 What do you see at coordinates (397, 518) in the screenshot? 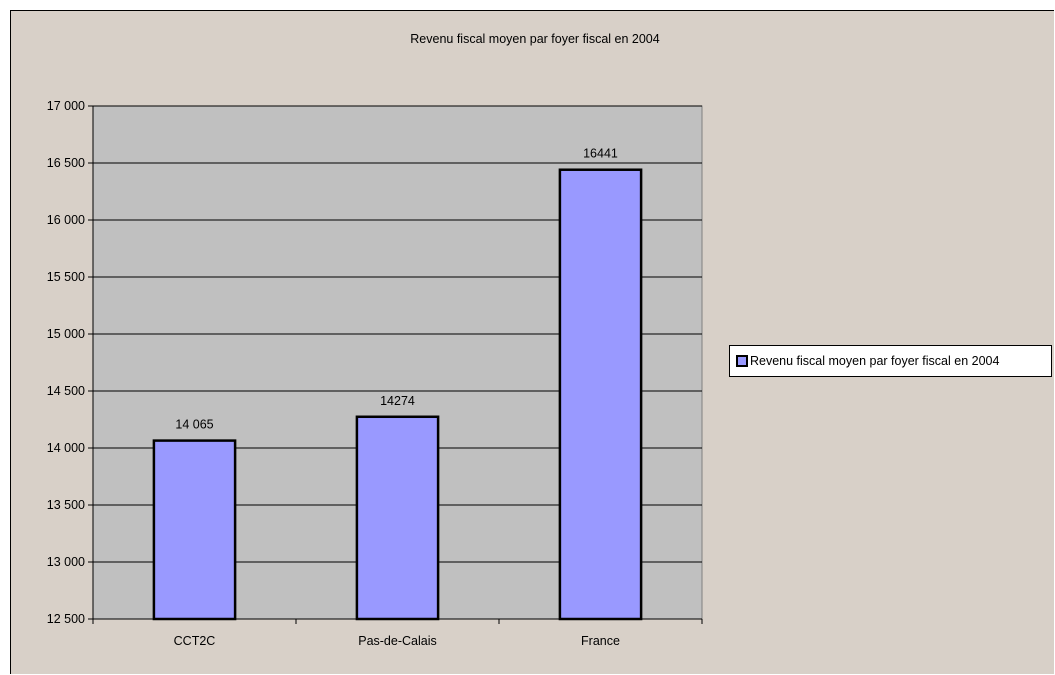
I see `bar-pas-de-calais` at bounding box center [397, 518].